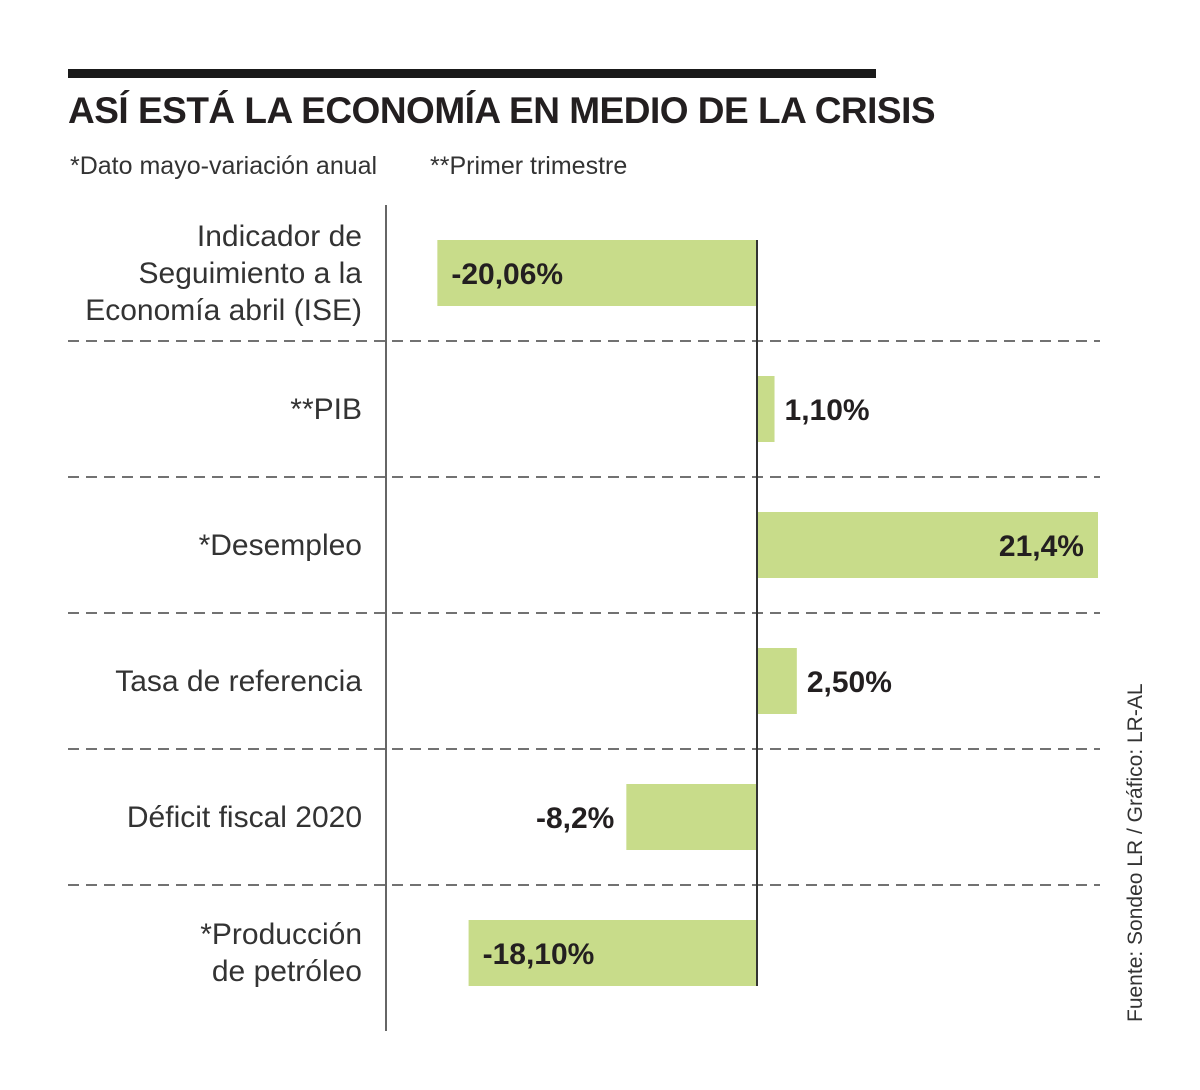 This screenshot has width=1200, height=1090. What do you see at coordinates (279, 236) in the screenshot?
I see `category-label-line: Indicador de` at bounding box center [279, 236].